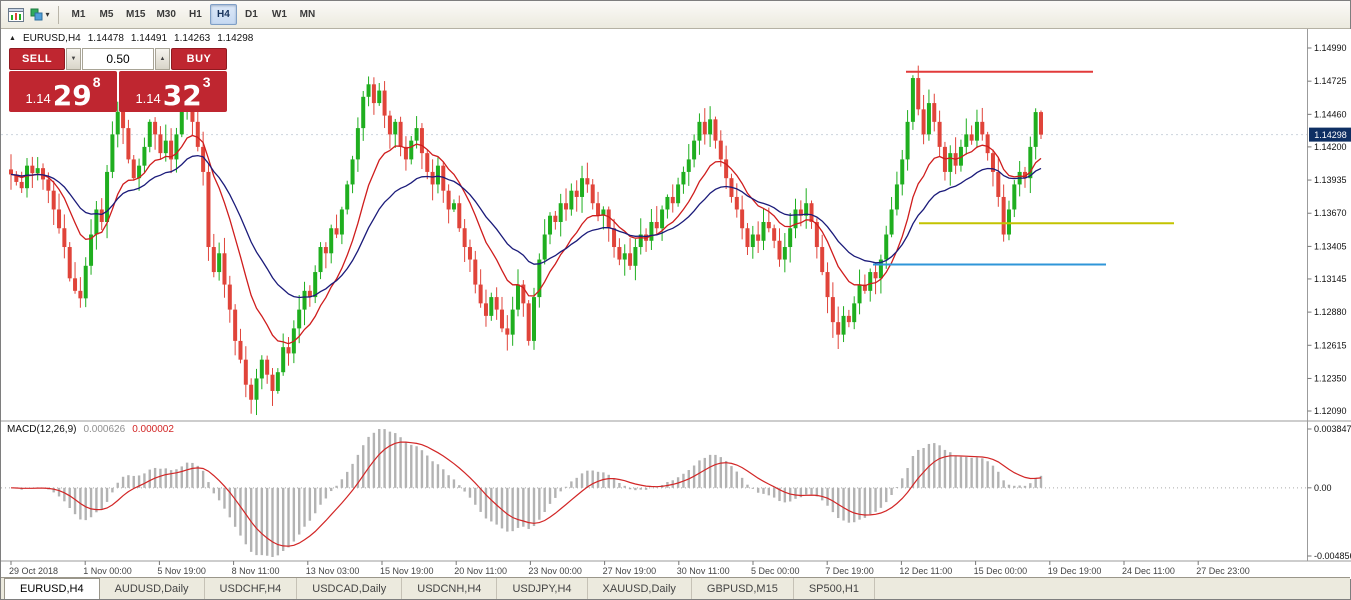 The image size is (1351, 600). I want to click on trade-panel-price-row: 1.14 29 8 1.14 32 3, so click(118, 91).